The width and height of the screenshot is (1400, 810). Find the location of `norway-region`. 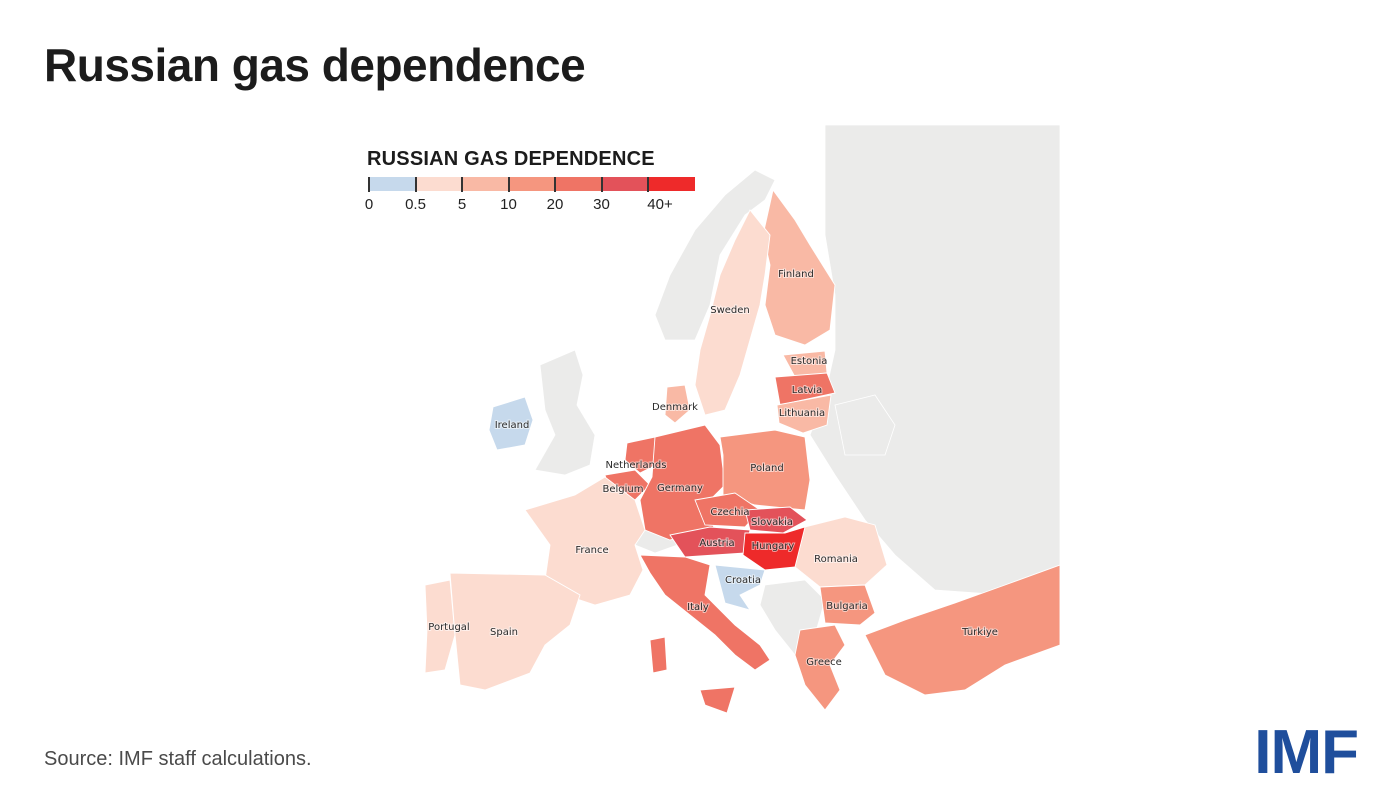

norway-region is located at coordinates (715, 255).